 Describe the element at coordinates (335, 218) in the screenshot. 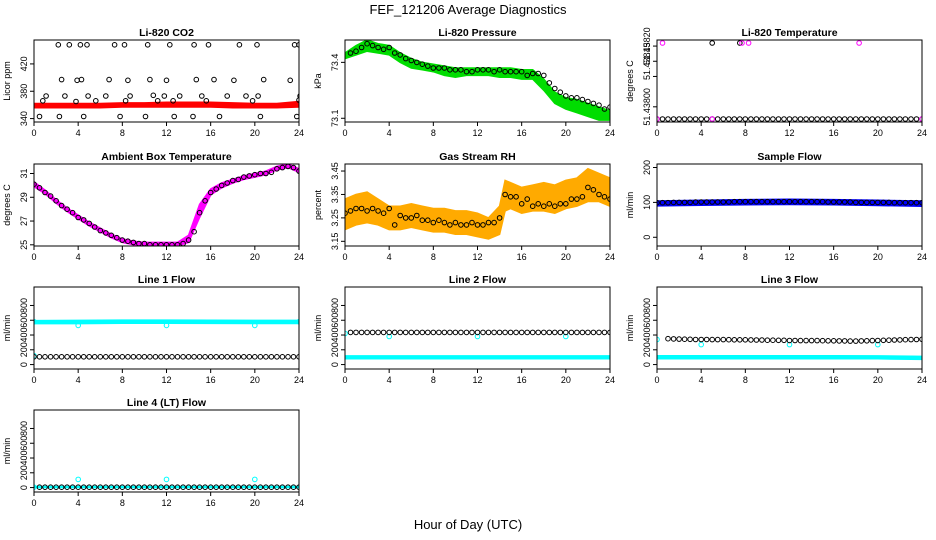

I see `y-tick-label: 3.25` at that location.